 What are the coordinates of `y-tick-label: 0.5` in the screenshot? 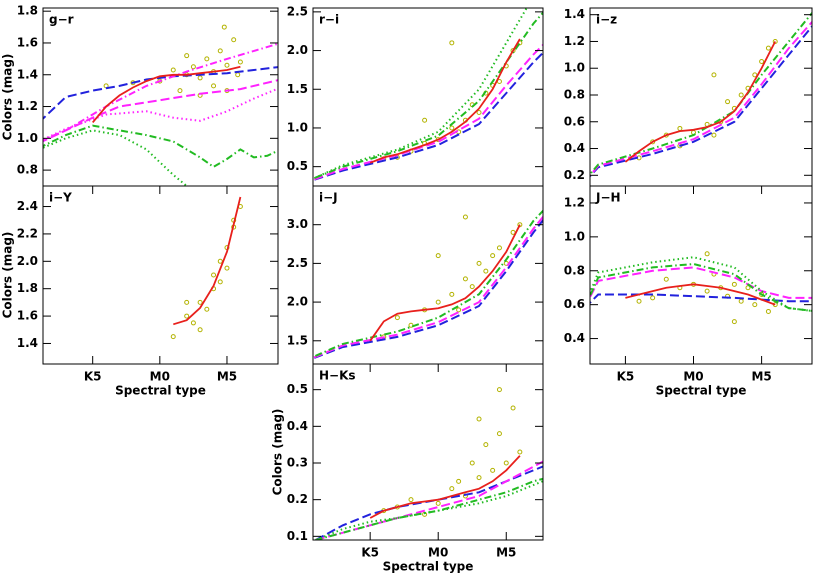 It's located at (297, 389).